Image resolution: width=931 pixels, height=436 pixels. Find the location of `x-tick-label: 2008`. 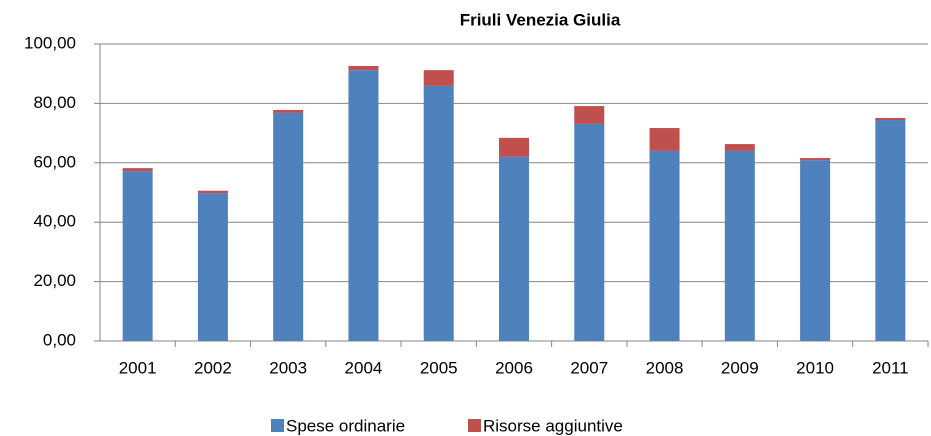

x-tick-label: 2008 is located at coordinates (665, 367).